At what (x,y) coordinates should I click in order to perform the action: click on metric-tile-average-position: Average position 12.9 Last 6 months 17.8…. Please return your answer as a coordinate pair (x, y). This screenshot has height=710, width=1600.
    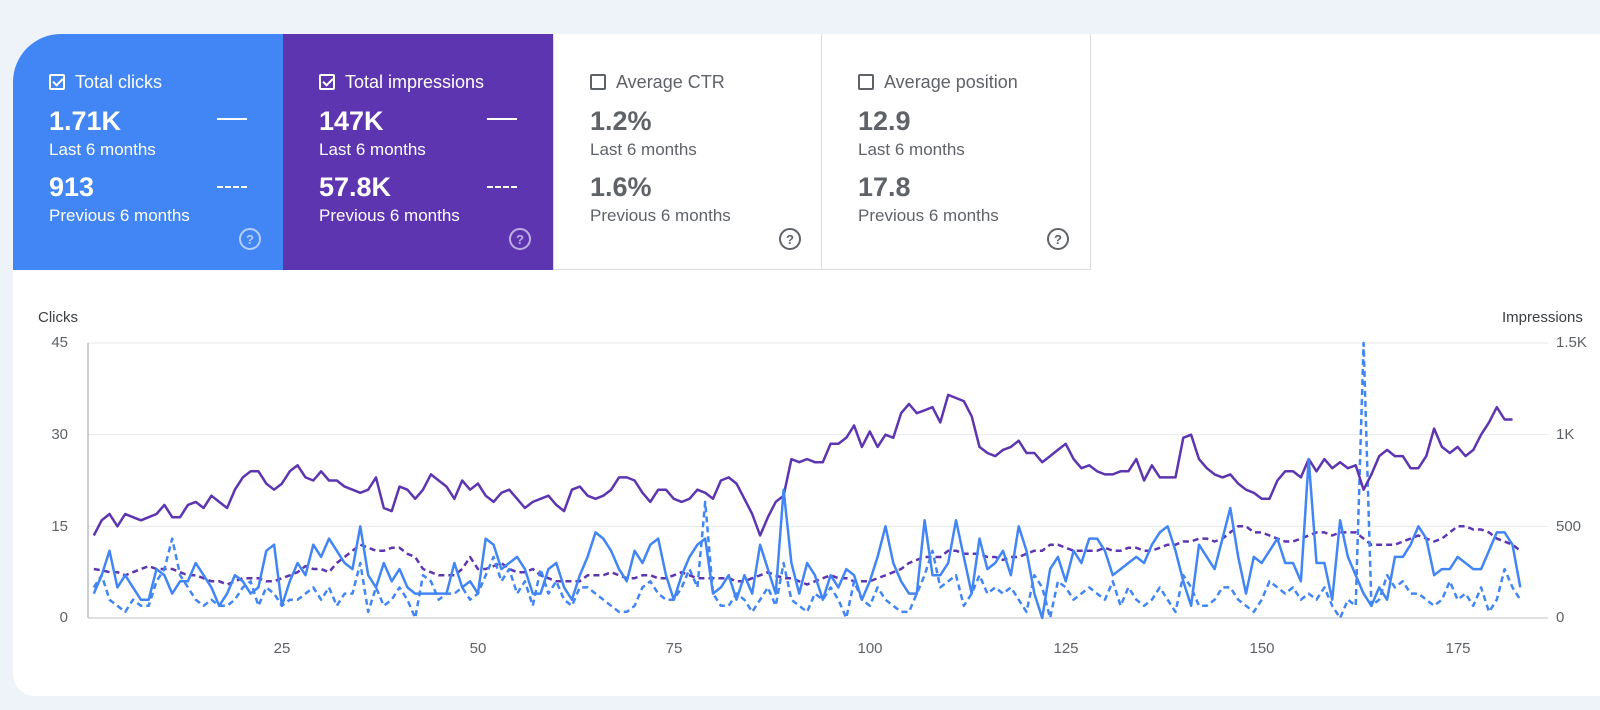
    Looking at the image, I should click on (956, 152).